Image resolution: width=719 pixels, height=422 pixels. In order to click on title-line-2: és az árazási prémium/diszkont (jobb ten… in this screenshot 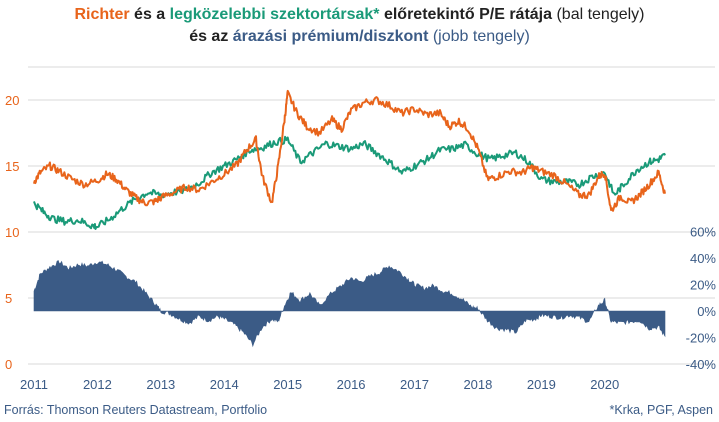, I will do `click(359, 37)`.